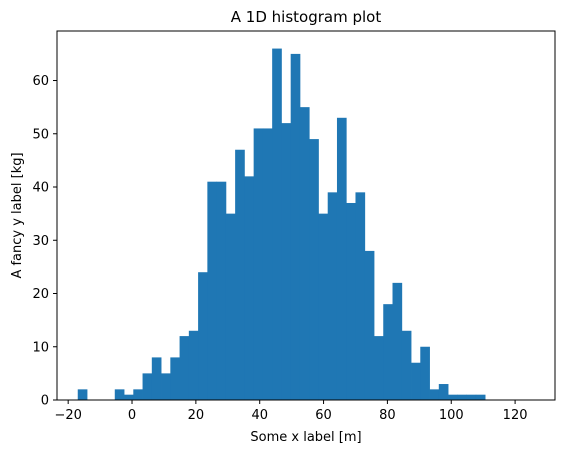  What do you see at coordinates (67, 415) in the screenshot?
I see `x-tick-label: −20` at bounding box center [67, 415].